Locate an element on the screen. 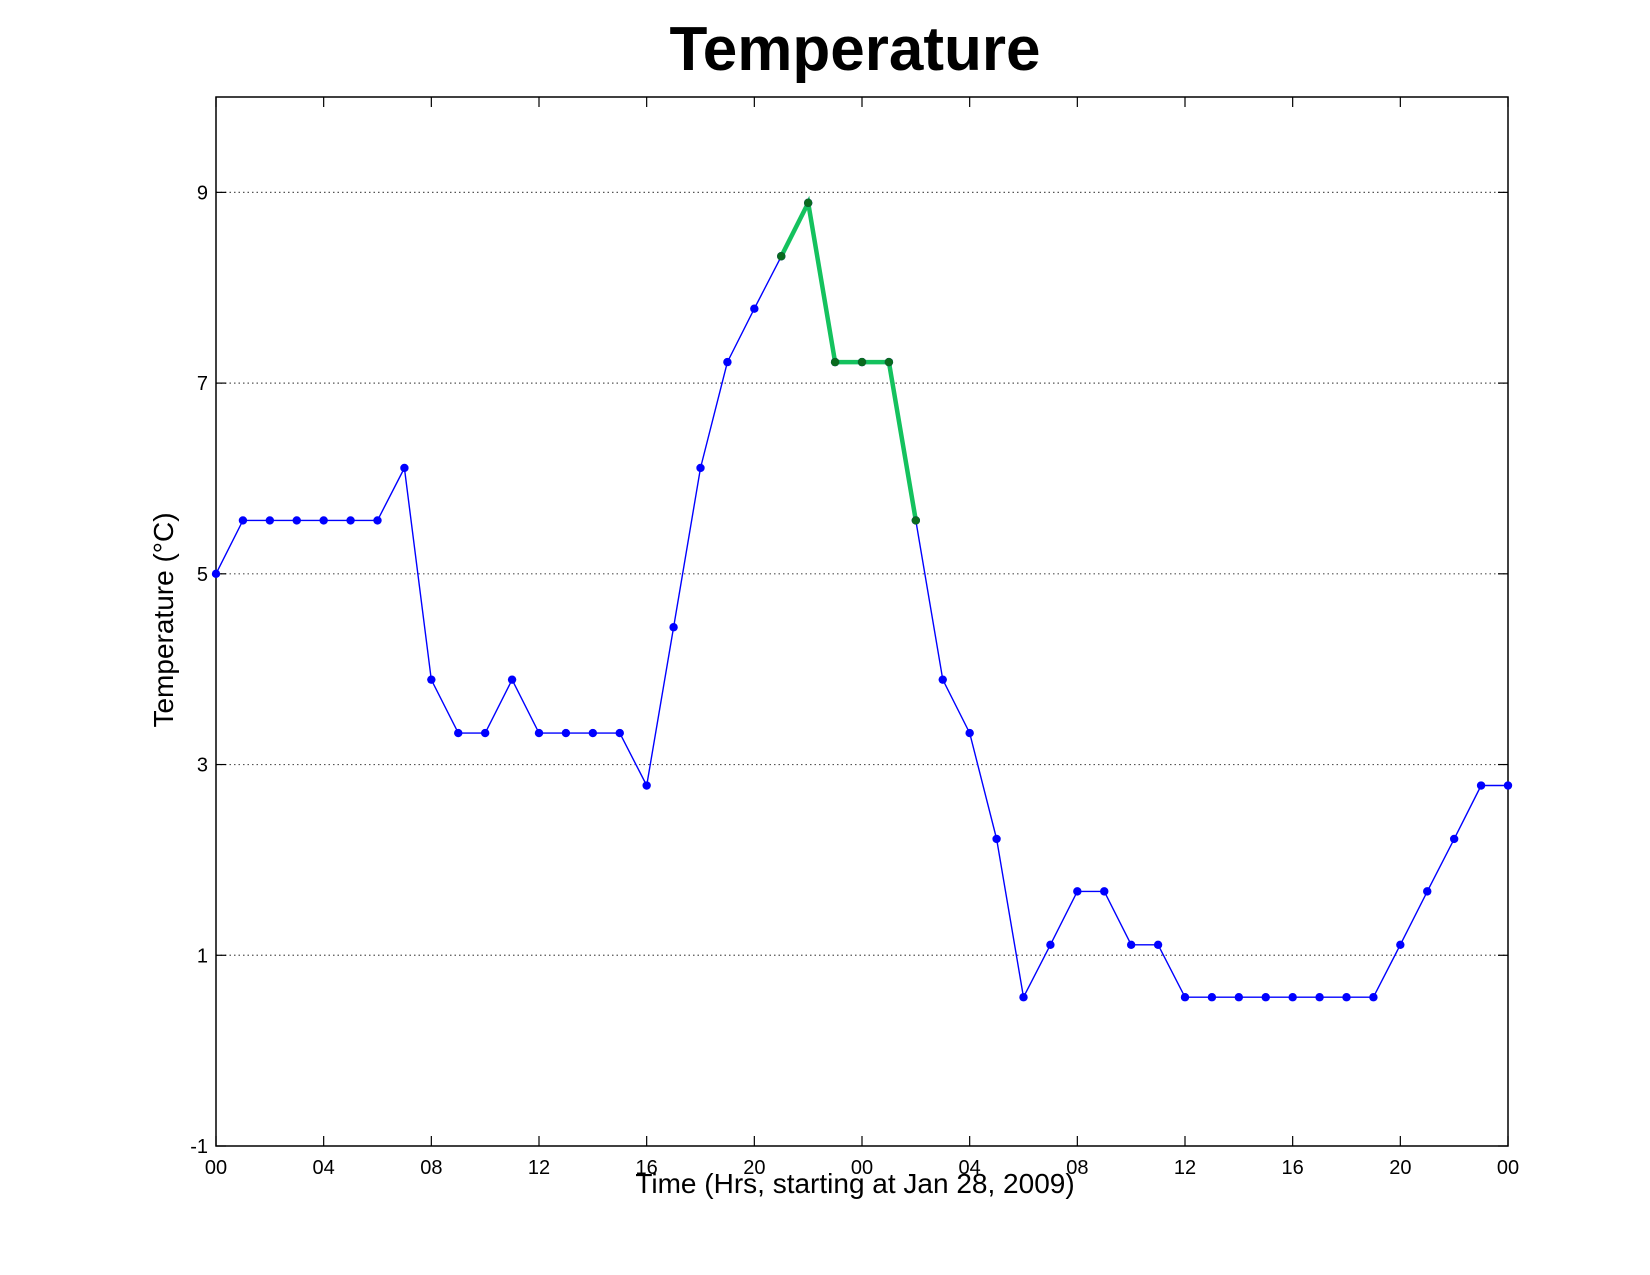  y-tick-label: 9 is located at coordinates (202, 193).